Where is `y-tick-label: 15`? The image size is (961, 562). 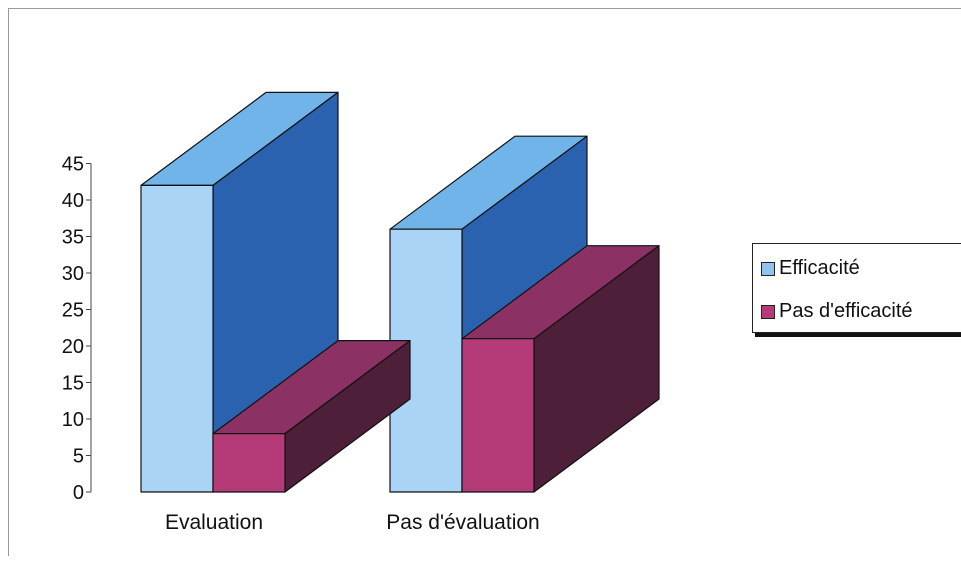 y-tick-label: 15 is located at coordinates (73, 384).